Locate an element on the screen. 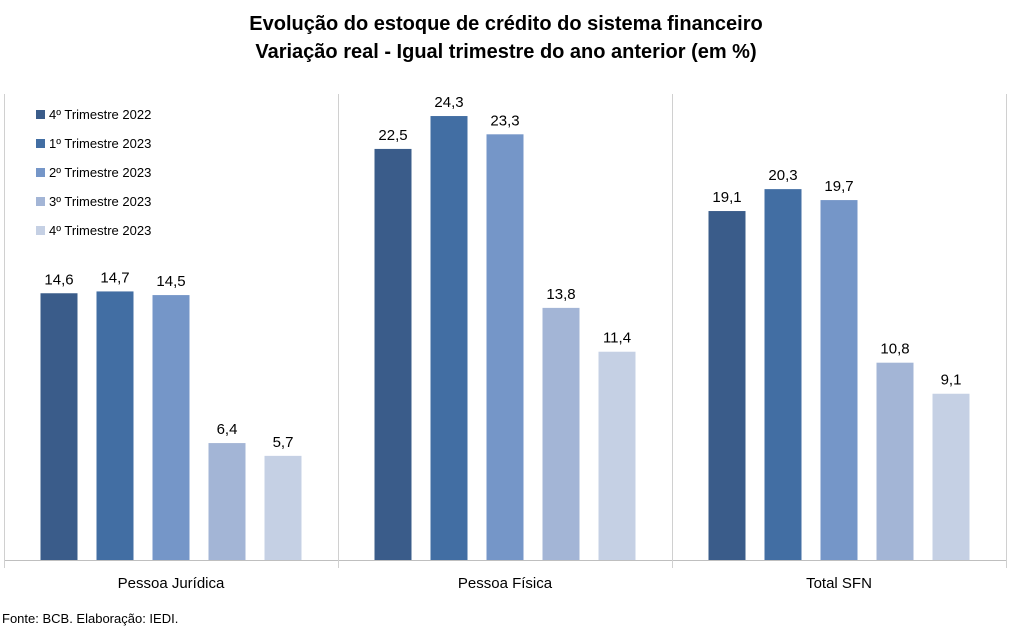  data-label: 19,7 is located at coordinates (838, 186).